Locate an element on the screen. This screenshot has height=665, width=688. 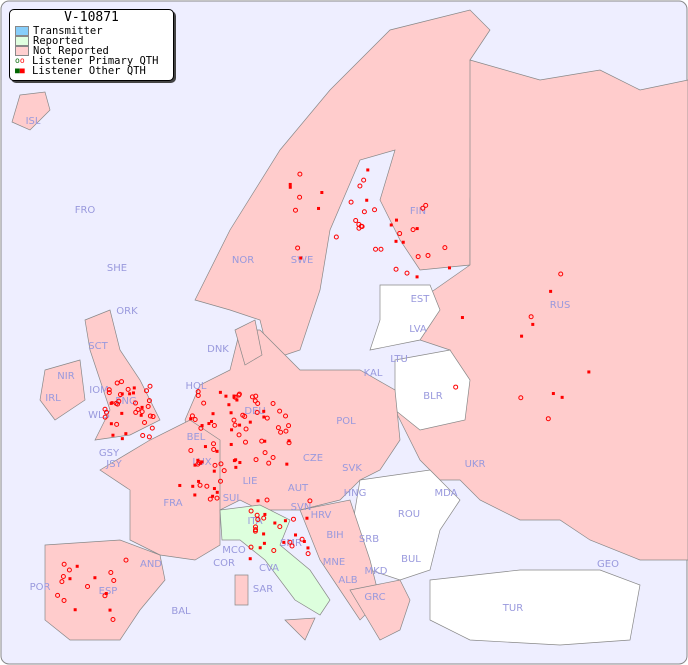
country-label: ENG is located at coordinates (126, 401).